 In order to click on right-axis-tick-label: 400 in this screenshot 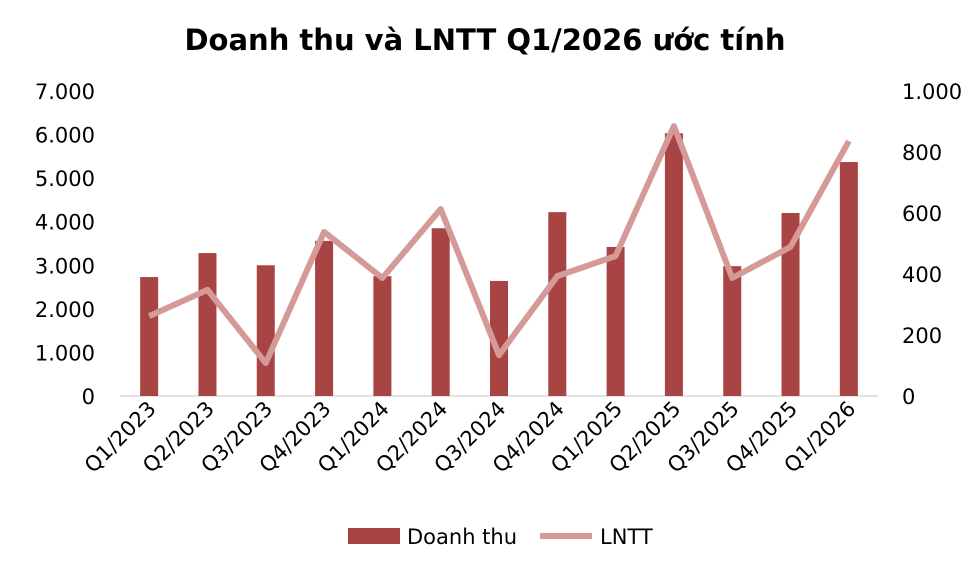, I will do `click(922, 275)`.